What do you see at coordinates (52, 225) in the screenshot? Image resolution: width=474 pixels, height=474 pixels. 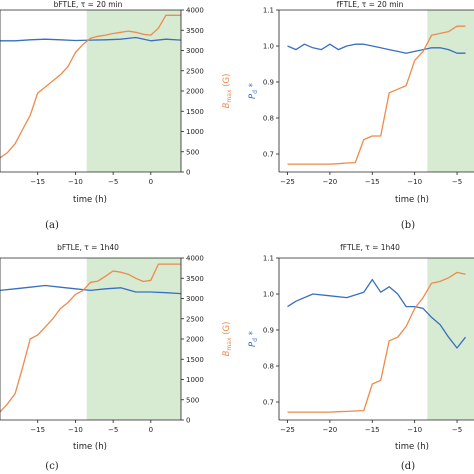 I see `panel-caption: (a)` at bounding box center [52, 225].